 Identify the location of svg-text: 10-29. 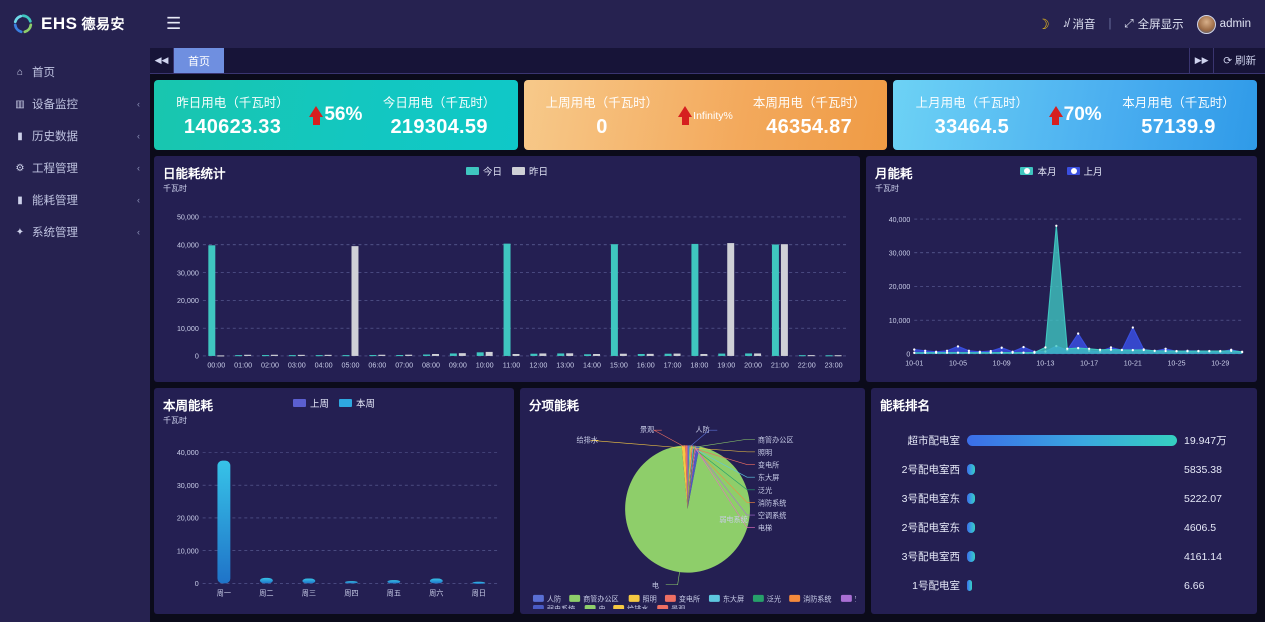
(1220, 362).